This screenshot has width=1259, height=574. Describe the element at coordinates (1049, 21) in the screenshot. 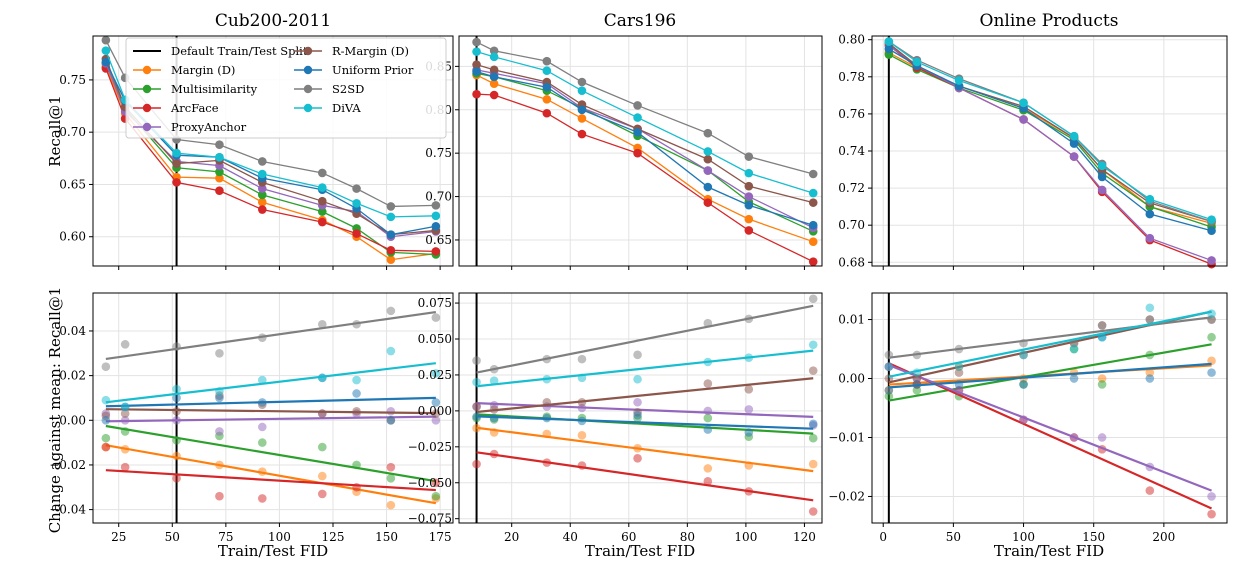

I see `panel-title-sop: Online Products` at that location.